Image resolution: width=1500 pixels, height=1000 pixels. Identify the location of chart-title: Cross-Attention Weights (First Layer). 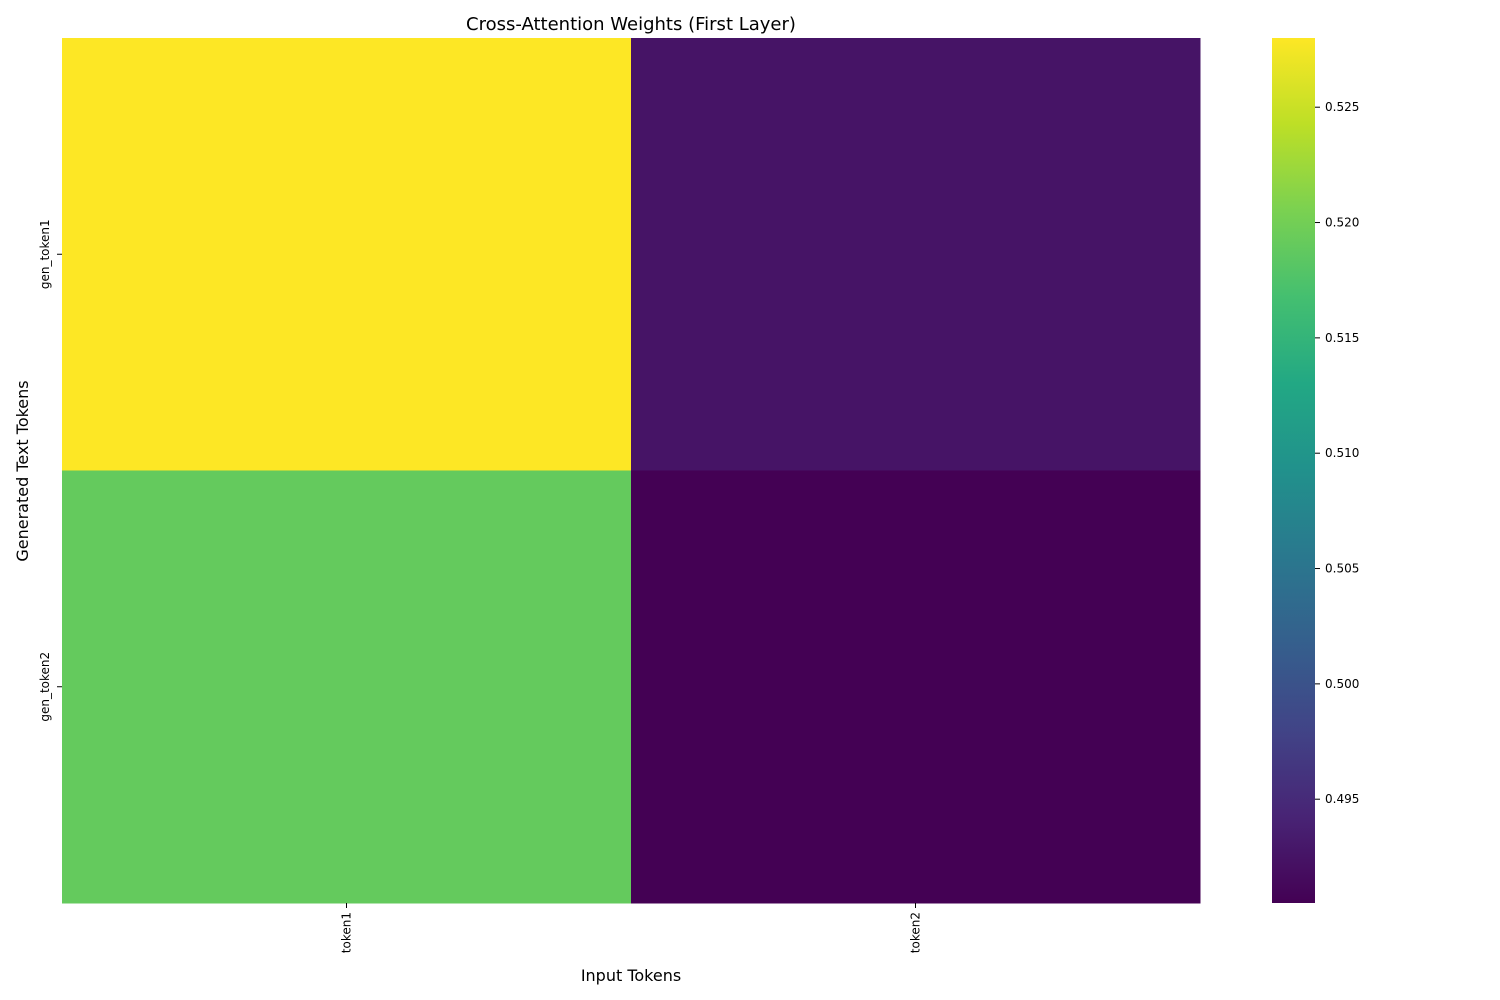
(631, 24).